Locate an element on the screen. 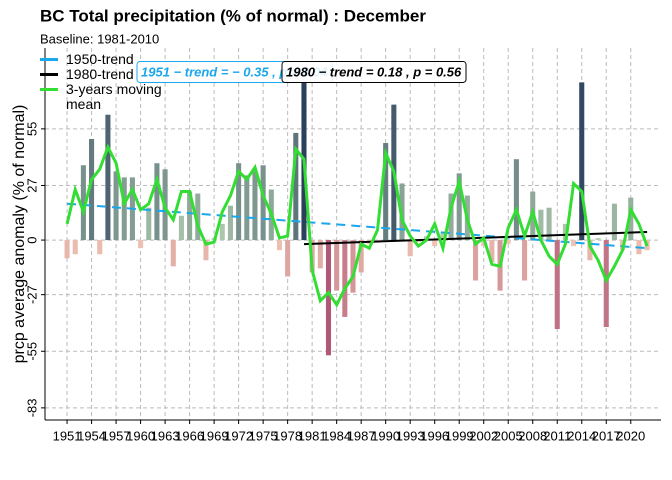  x-tick-label: 1984 is located at coordinates (336, 435).